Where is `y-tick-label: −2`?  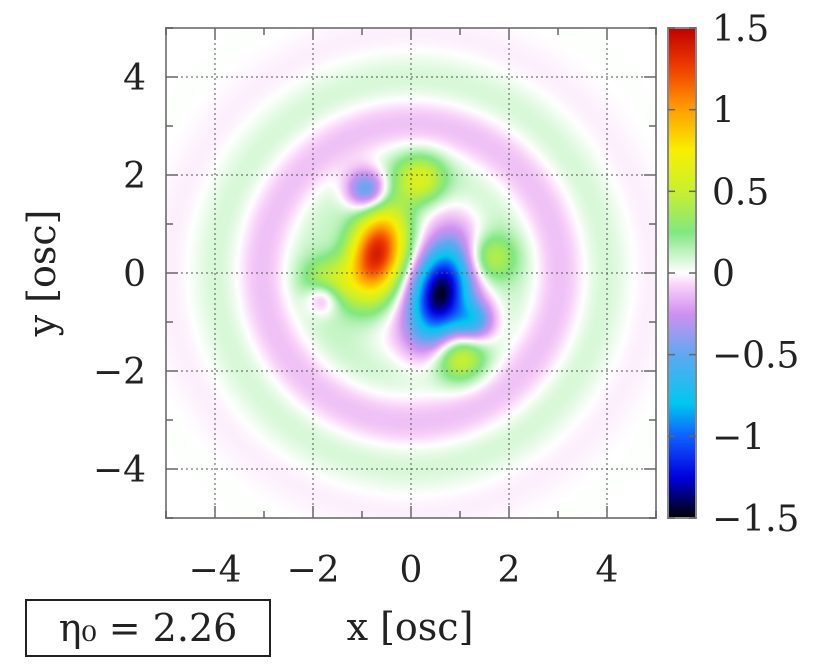 y-tick-label: −2 is located at coordinates (119, 372).